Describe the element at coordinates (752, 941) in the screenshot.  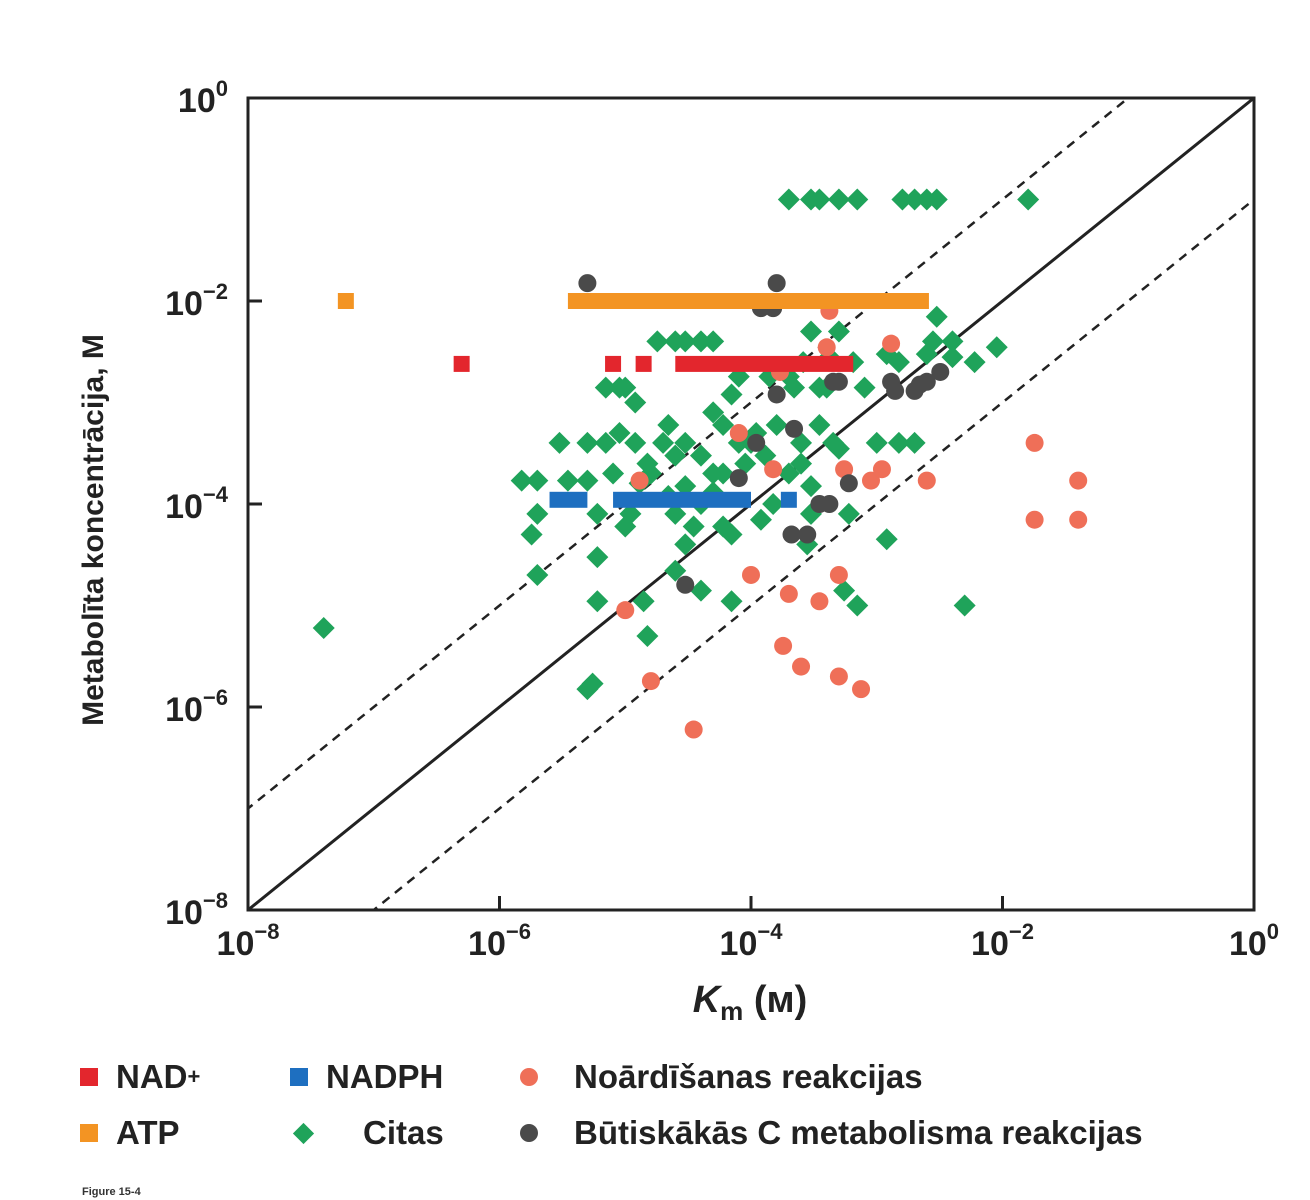
I see `x-tick-label: 10⁻⁴` at that location.